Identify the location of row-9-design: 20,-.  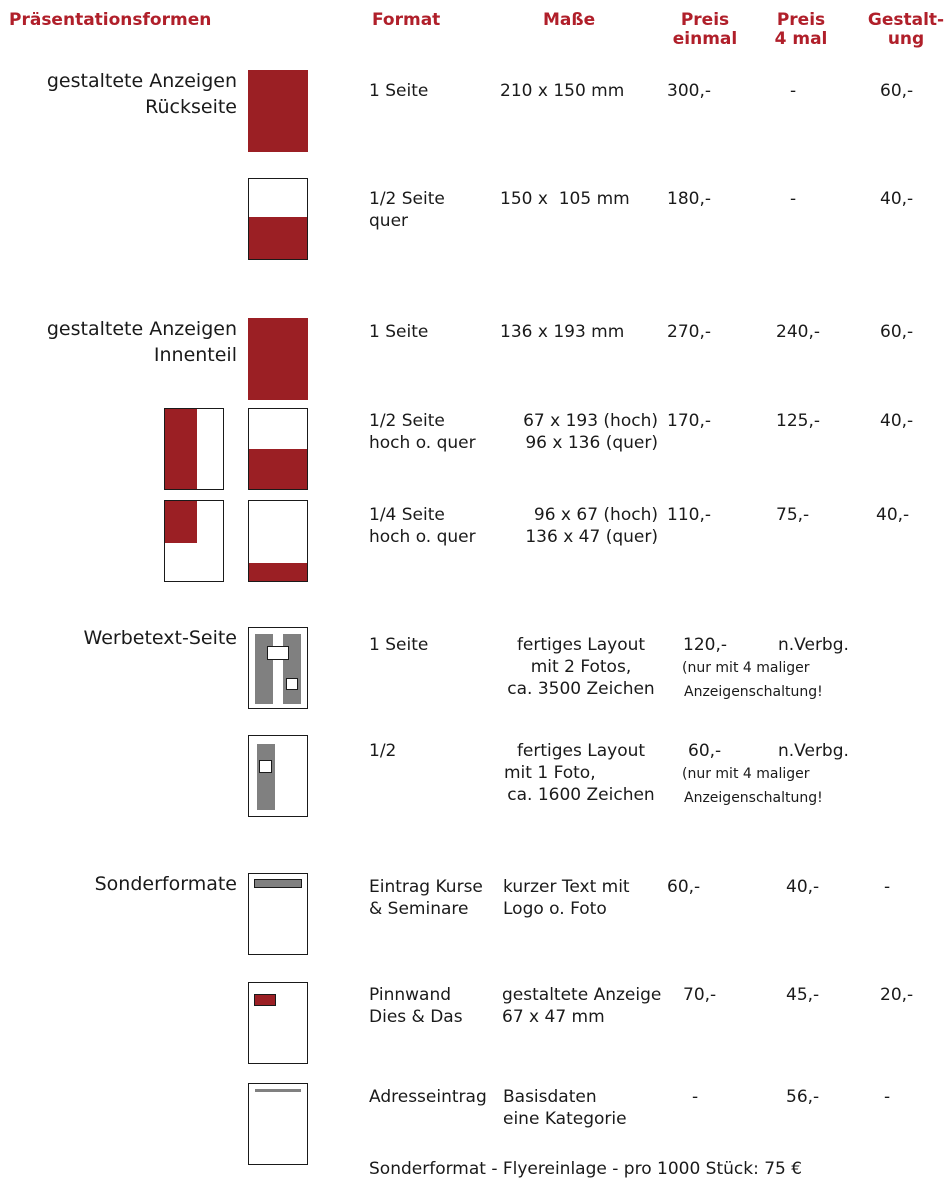
(897, 995).